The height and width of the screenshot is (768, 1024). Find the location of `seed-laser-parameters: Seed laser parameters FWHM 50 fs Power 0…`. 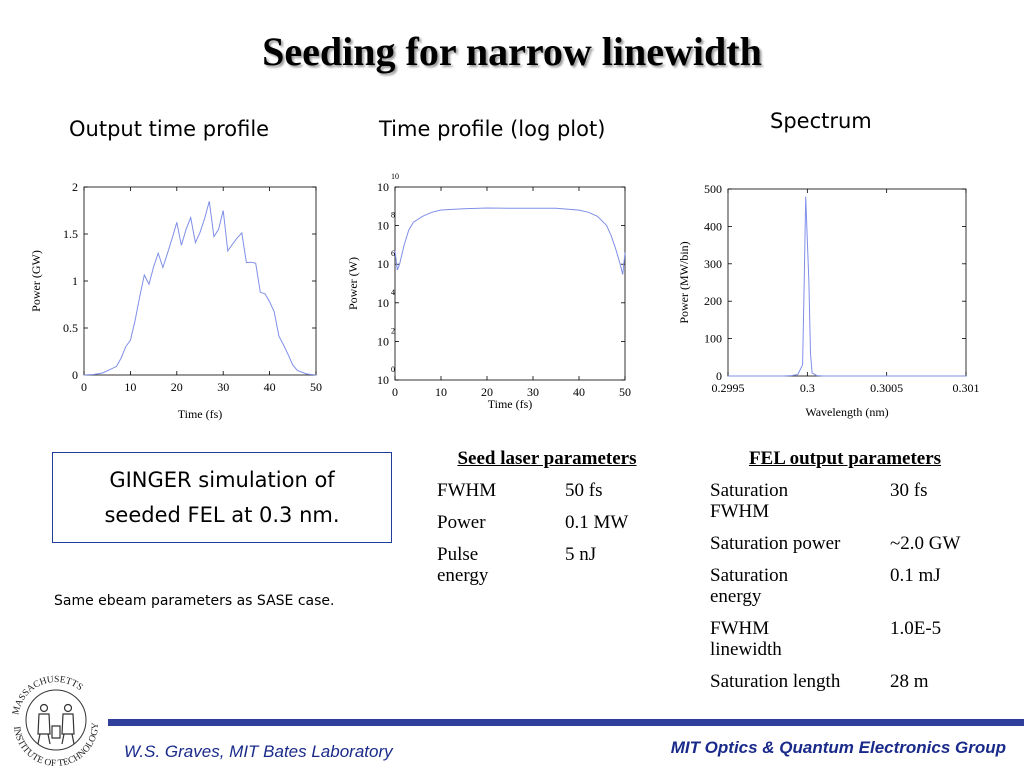

seed-laser-parameters: Seed laser parameters FWHM 50 fs Power 0… is located at coordinates (547, 522).